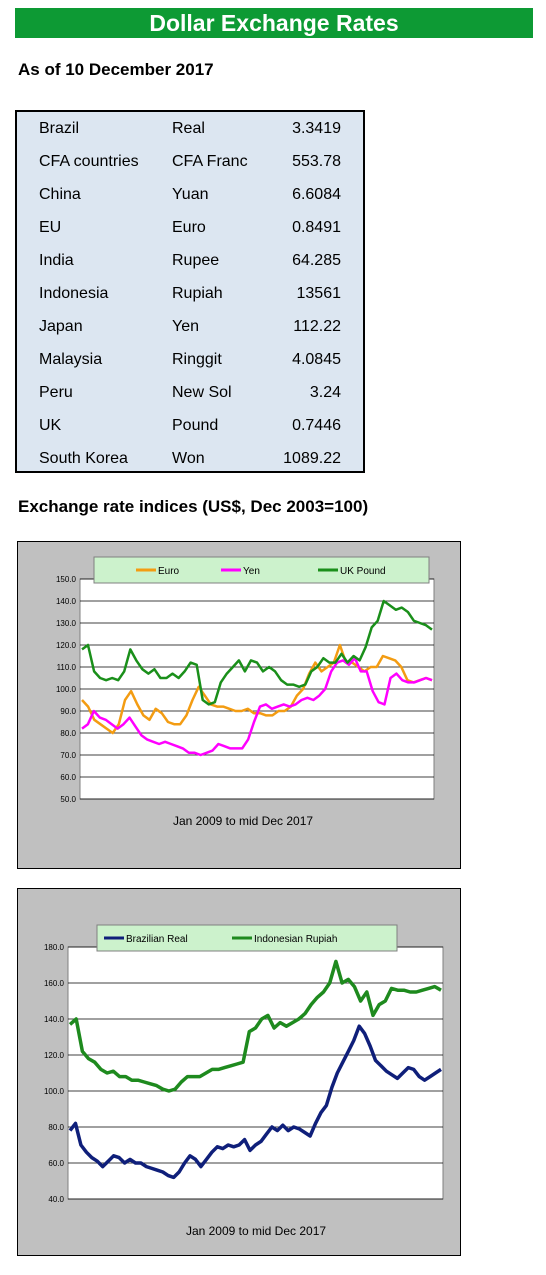  I want to click on rate-row: Malaysia Ringgit 4.0845, so click(190, 359).